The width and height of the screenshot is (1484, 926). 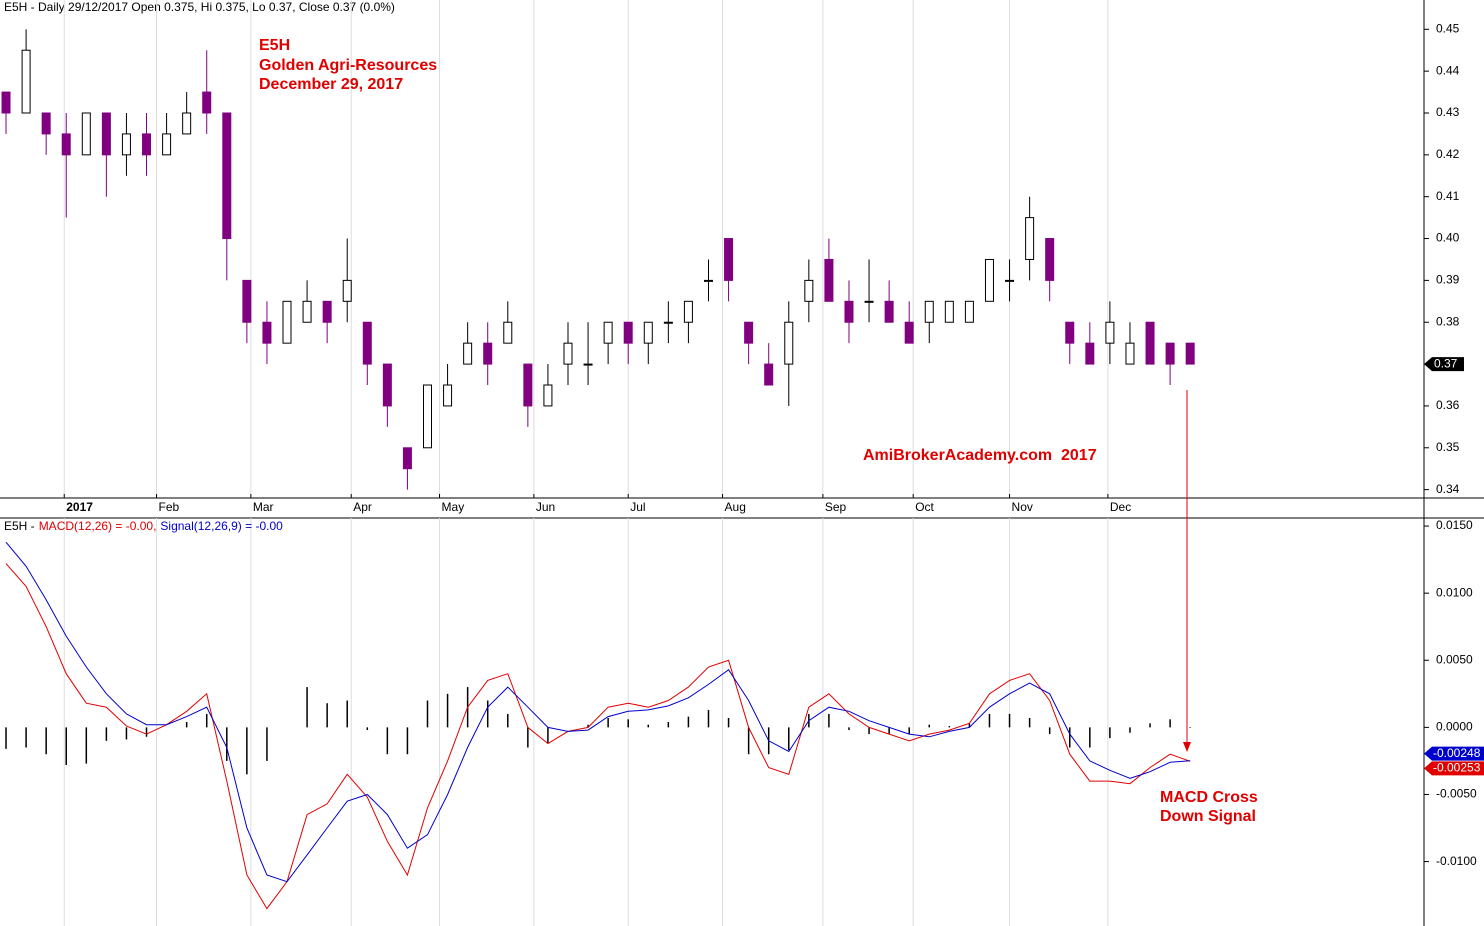 What do you see at coordinates (1448, 70) in the screenshot?
I see `y-tick-label: 0.44` at bounding box center [1448, 70].